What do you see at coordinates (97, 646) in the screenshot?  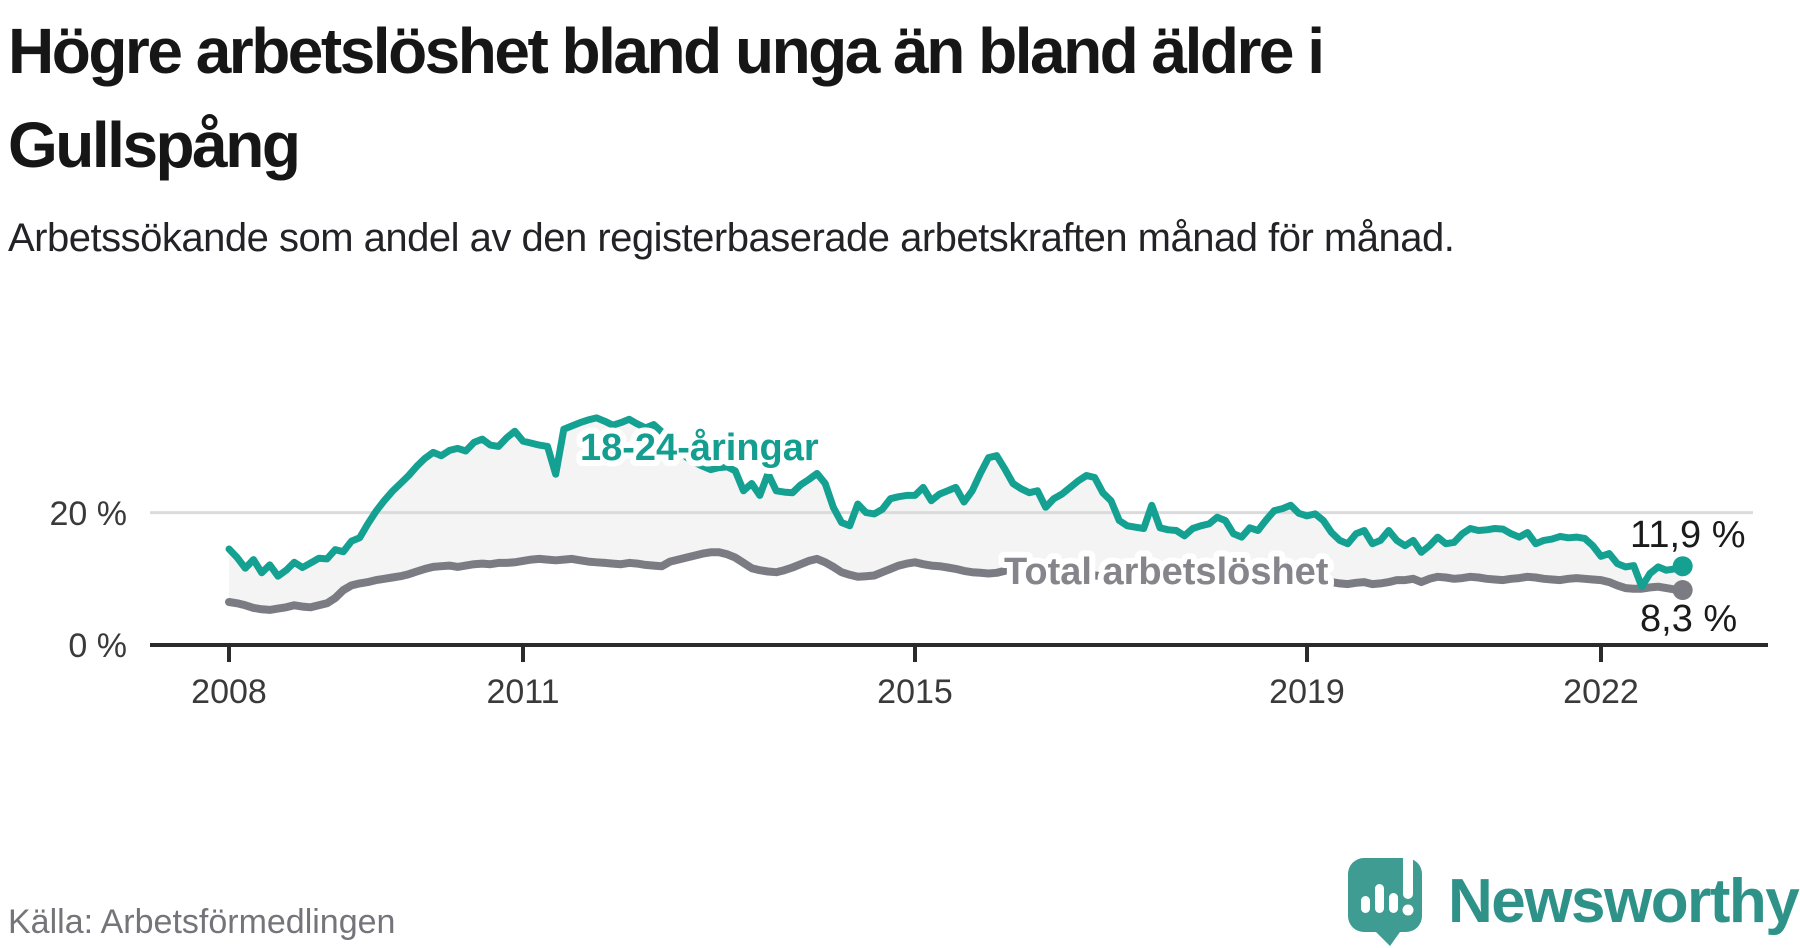 I see `y-tick-label-0: 0 %` at bounding box center [97, 646].